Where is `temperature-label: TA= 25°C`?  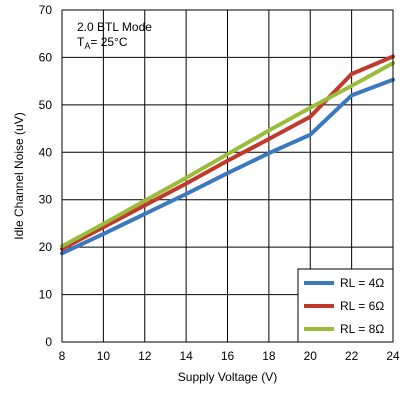 temperature-label: TA= 25°C is located at coordinates (102, 43).